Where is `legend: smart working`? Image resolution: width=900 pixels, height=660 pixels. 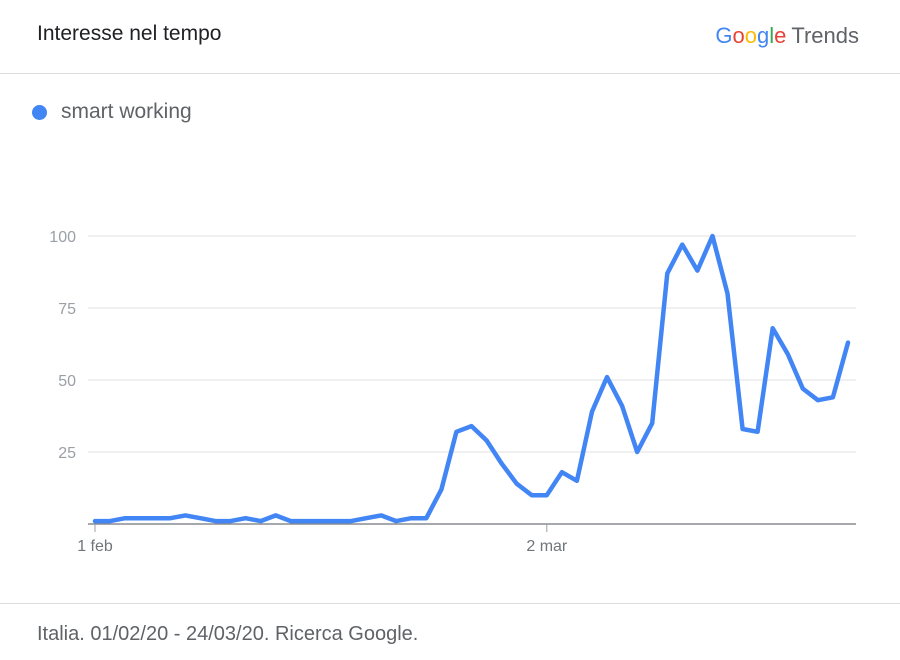
legend: smart working is located at coordinates (112, 112).